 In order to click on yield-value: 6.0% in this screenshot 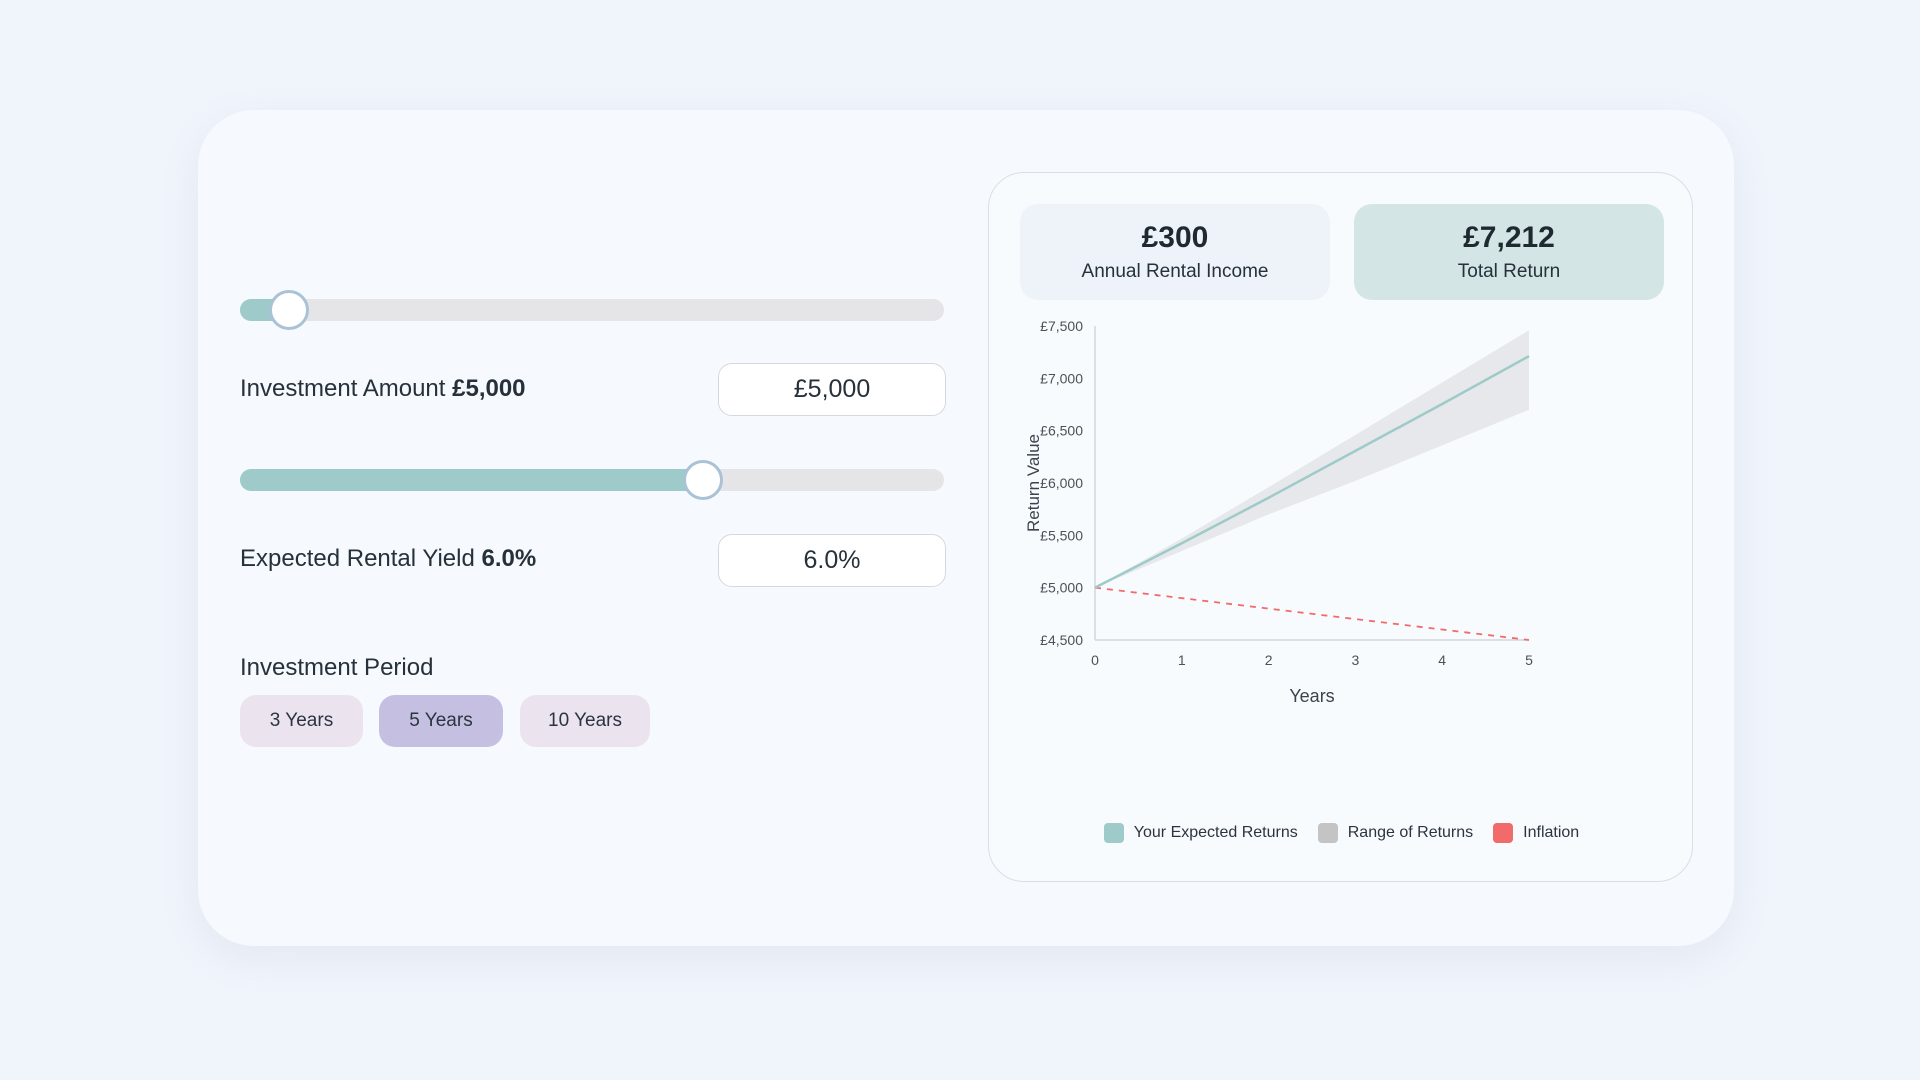, I will do `click(509, 558)`.